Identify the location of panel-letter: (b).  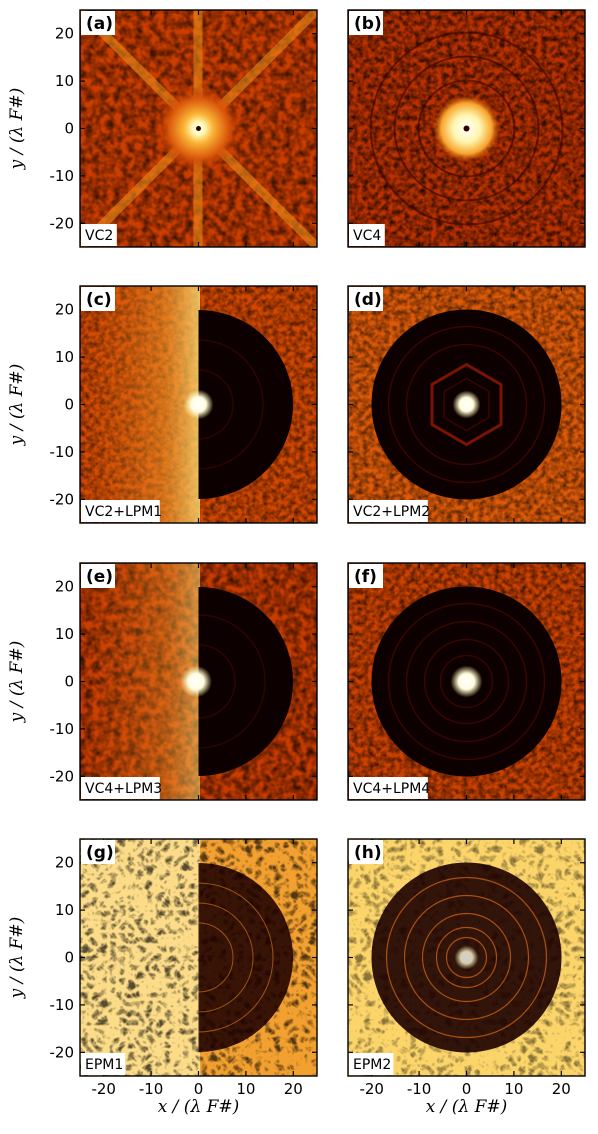
(368, 24).